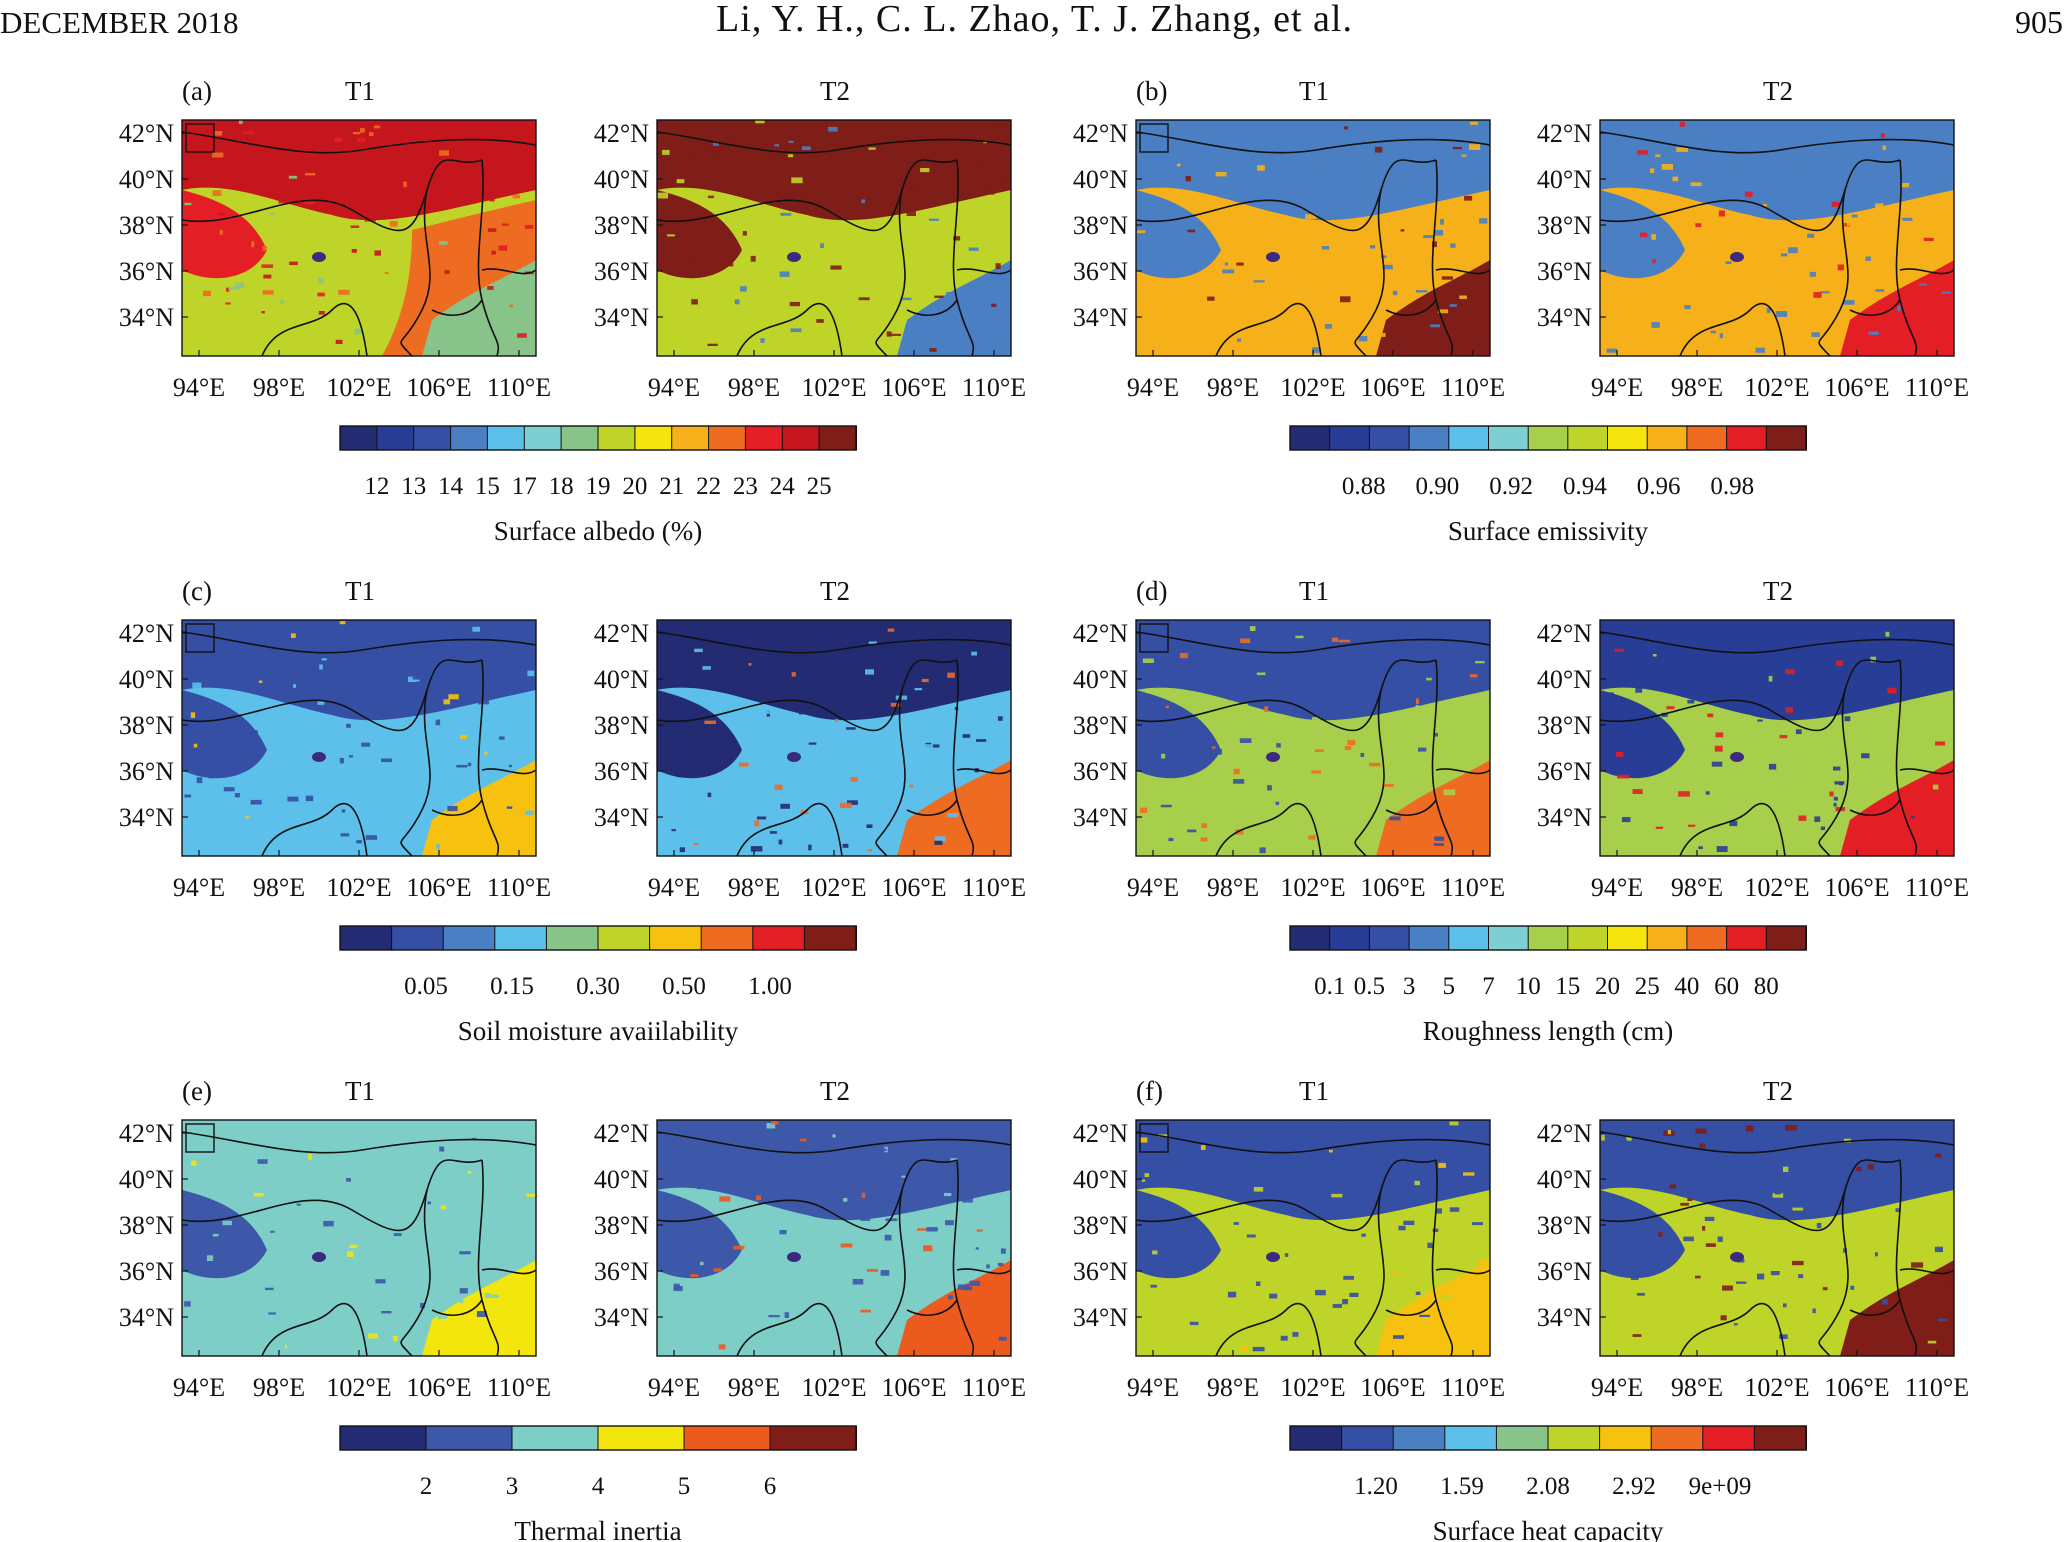  What do you see at coordinates (1364, 486) in the screenshot?
I see `colorbar-tick-label: 0.88` at bounding box center [1364, 486].